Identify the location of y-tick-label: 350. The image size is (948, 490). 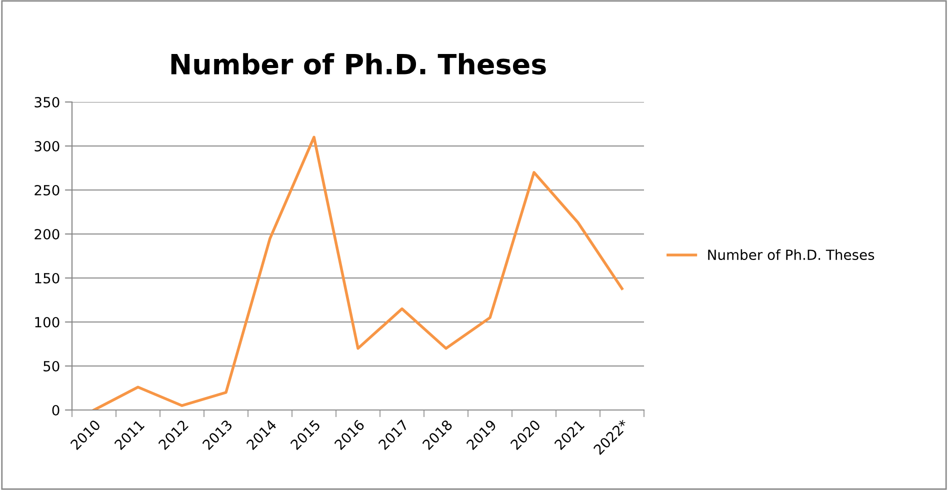
(47, 102).